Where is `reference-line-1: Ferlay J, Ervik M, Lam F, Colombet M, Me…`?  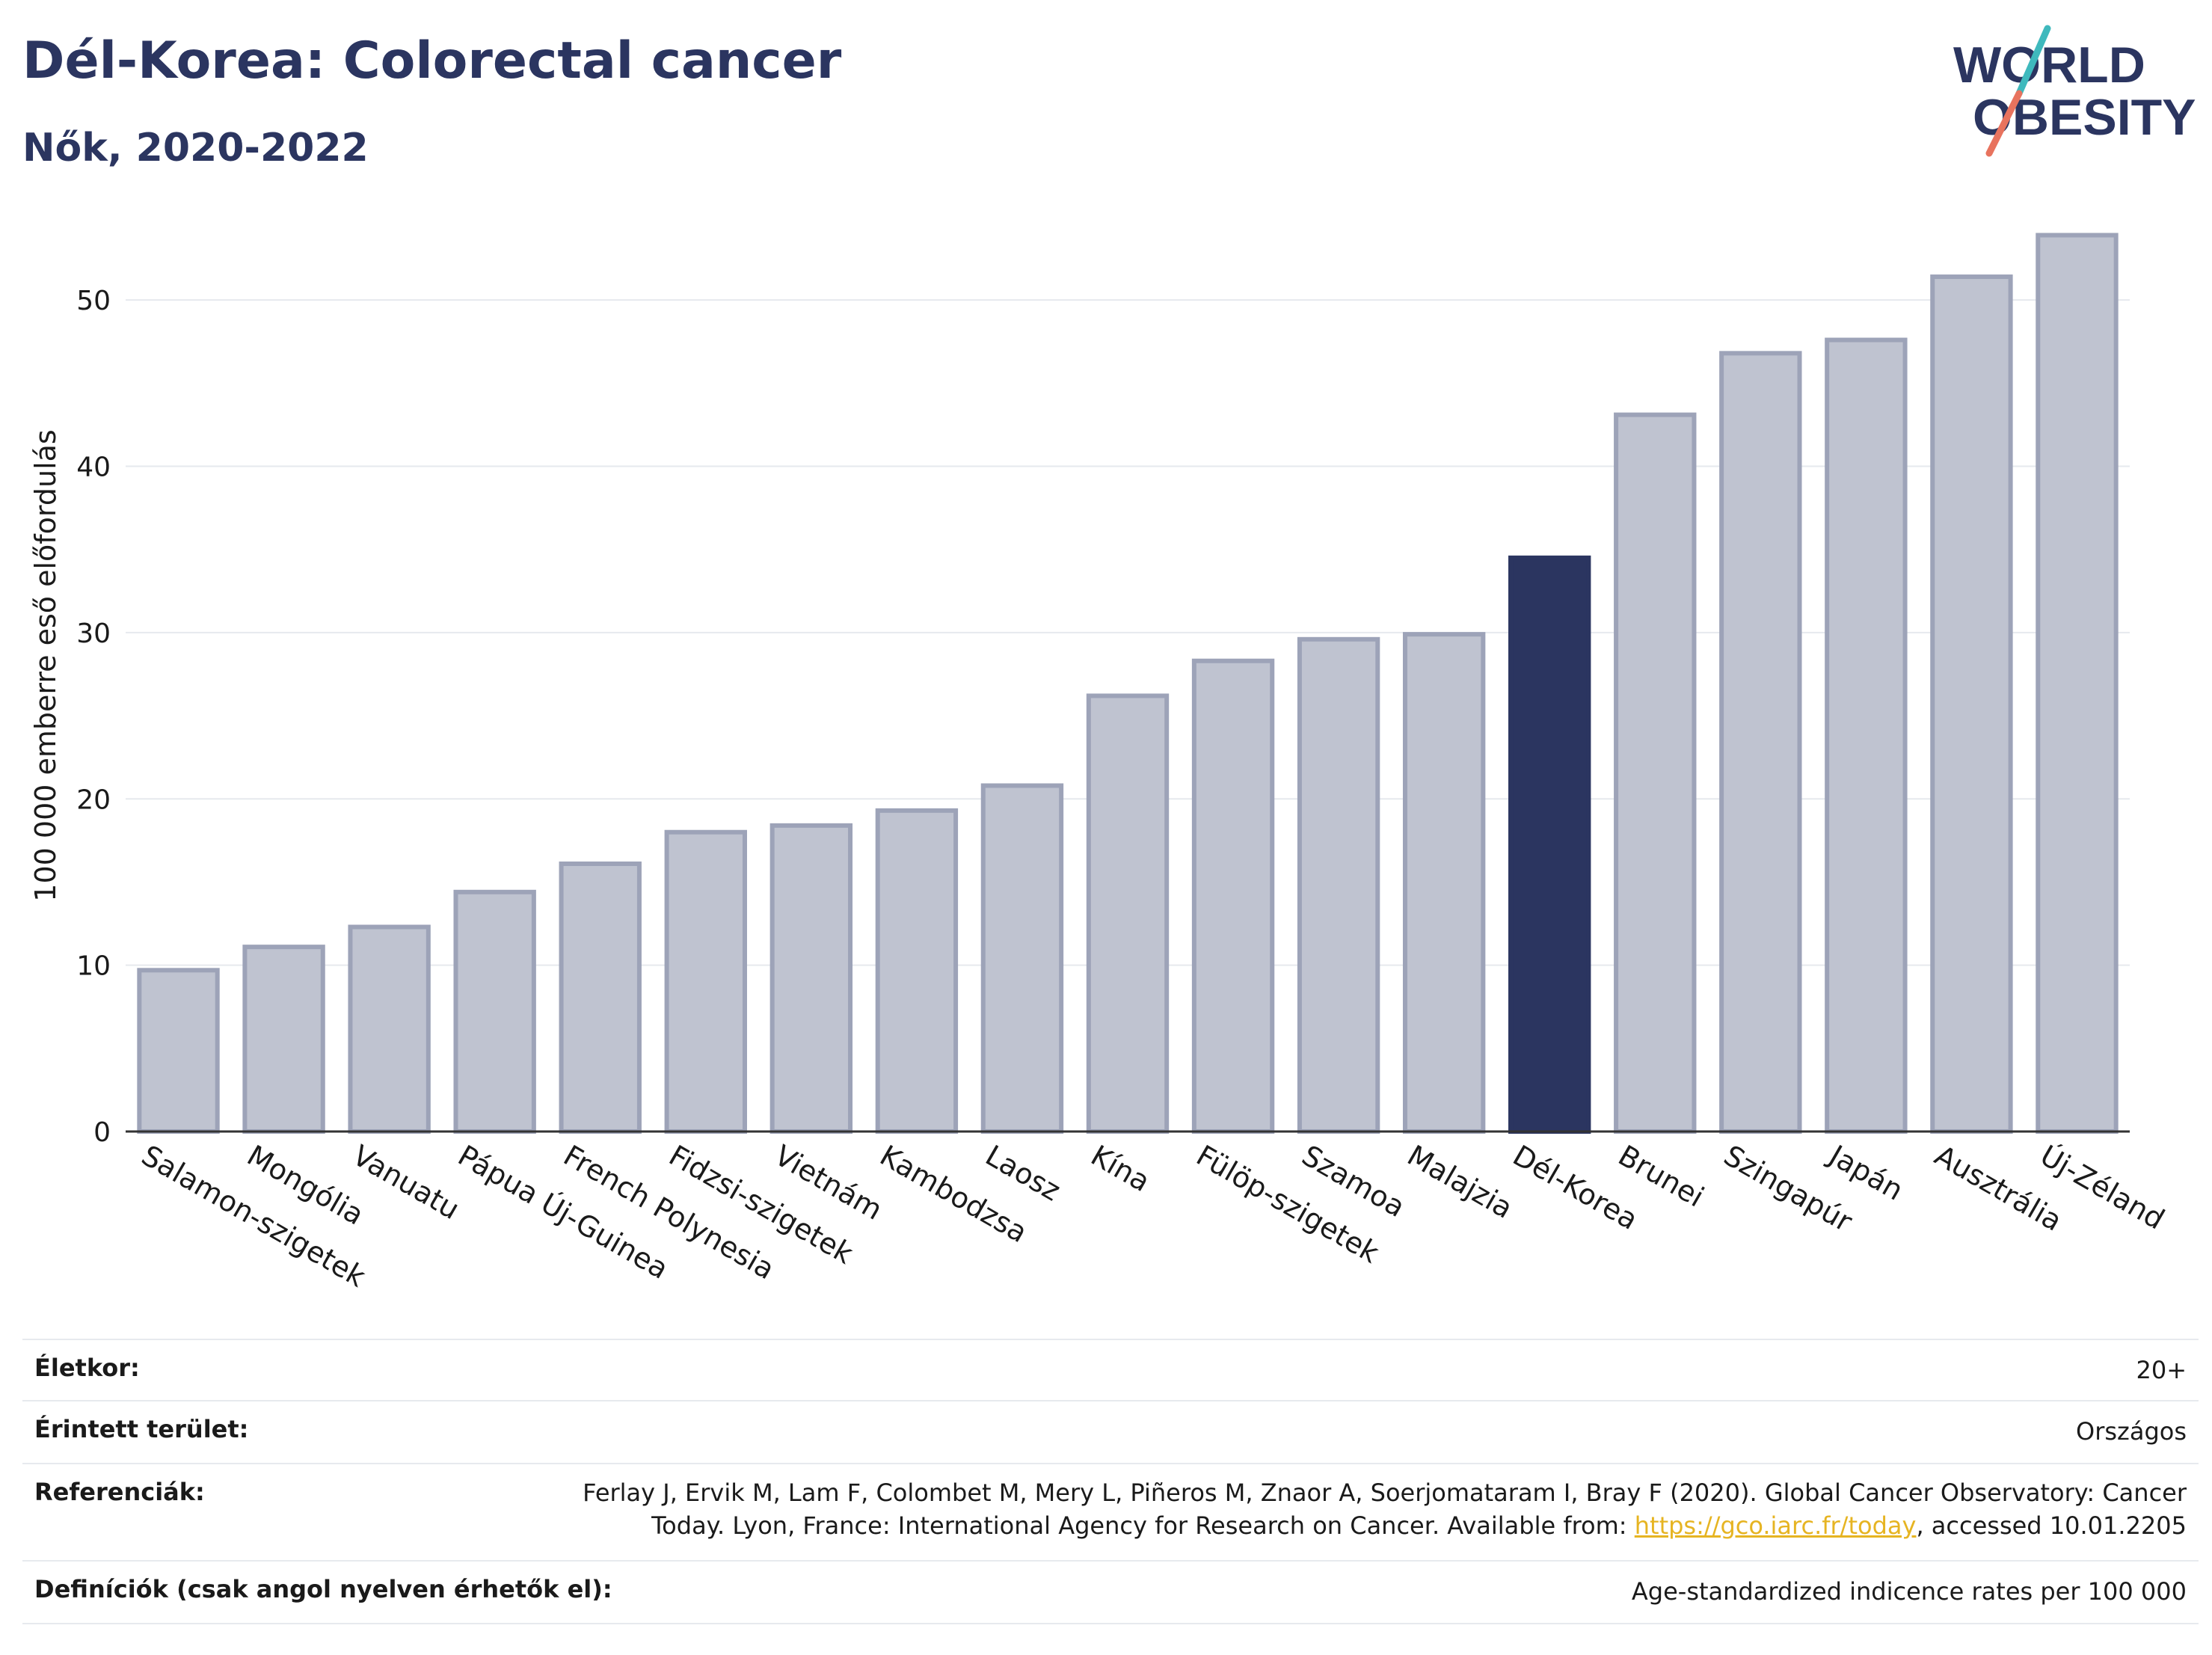 reference-line-1: Ferlay J, Ervik M, Lam F, Colombet M, Me… is located at coordinates (1385, 1493).